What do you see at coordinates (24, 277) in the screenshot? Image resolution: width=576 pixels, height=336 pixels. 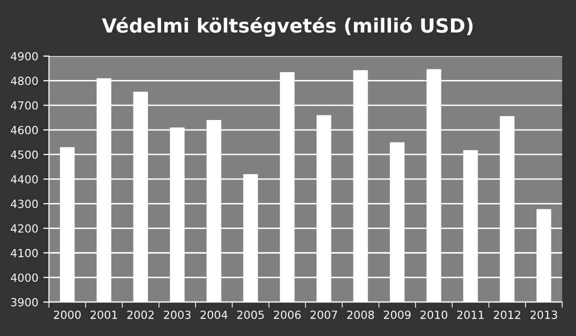 I see `y-tick-label: 4000` at bounding box center [24, 277].